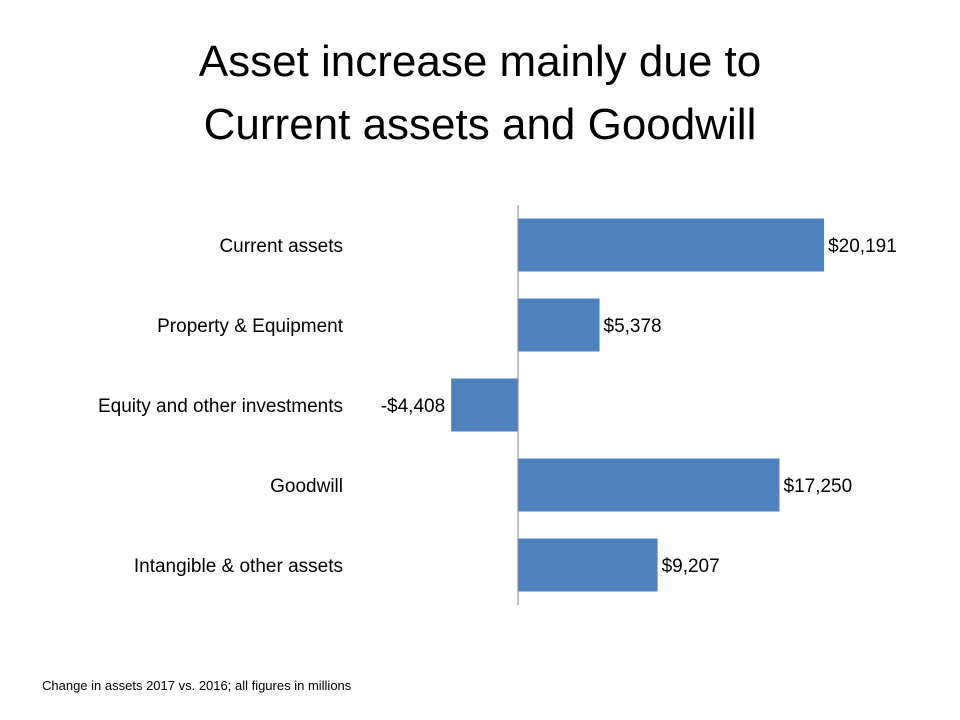  Describe the element at coordinates (238, 566) in the screenshot. I see `category-label: Intangible & other assets` at that location.